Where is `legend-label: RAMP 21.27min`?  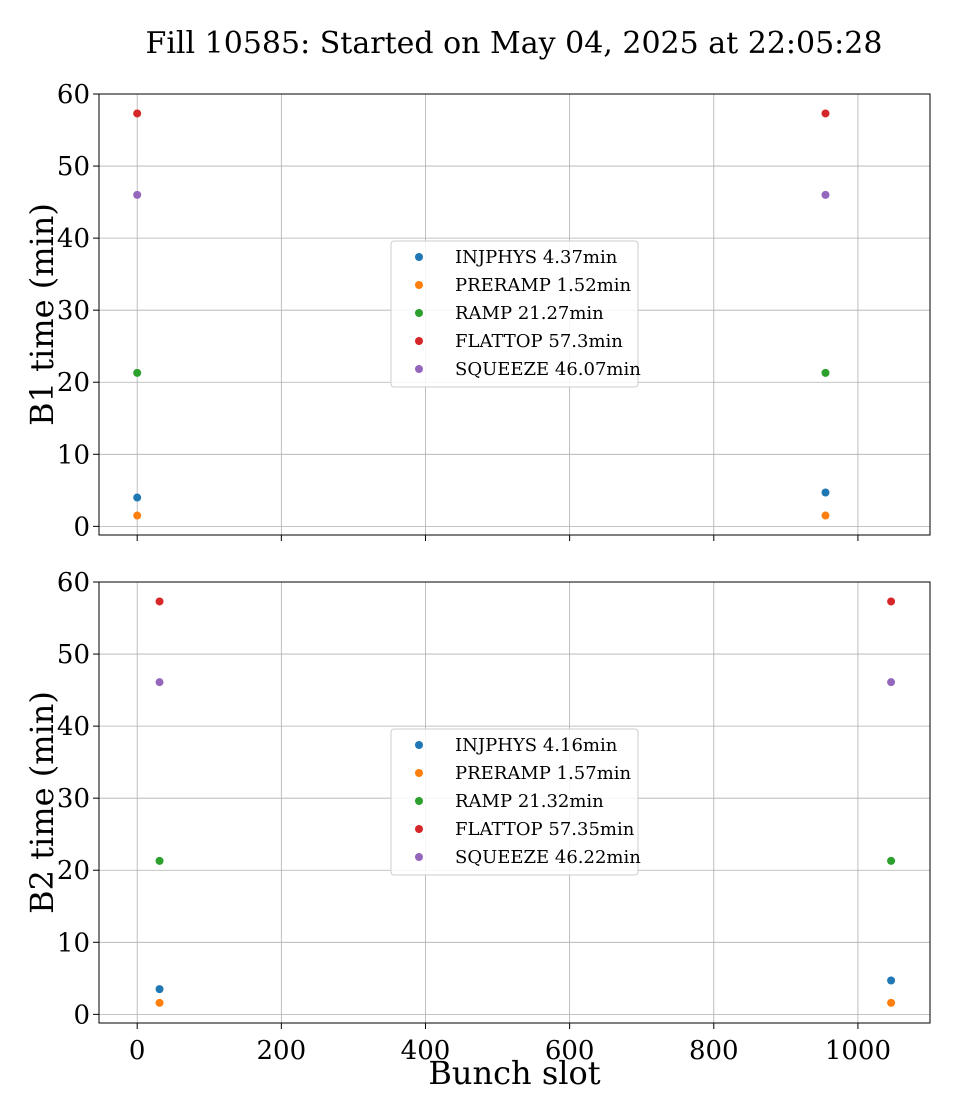 legend-label: RAMP 21.27min is located at coordinates (529, 313).